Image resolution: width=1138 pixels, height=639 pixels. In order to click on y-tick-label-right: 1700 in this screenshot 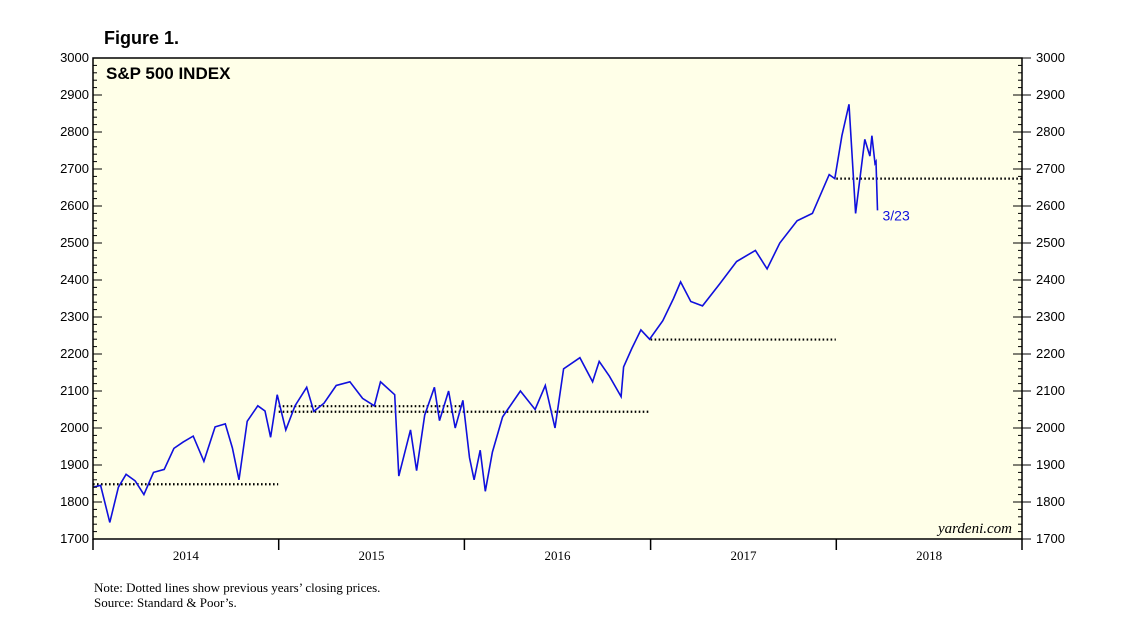, I will do `click(1050, 538)`.